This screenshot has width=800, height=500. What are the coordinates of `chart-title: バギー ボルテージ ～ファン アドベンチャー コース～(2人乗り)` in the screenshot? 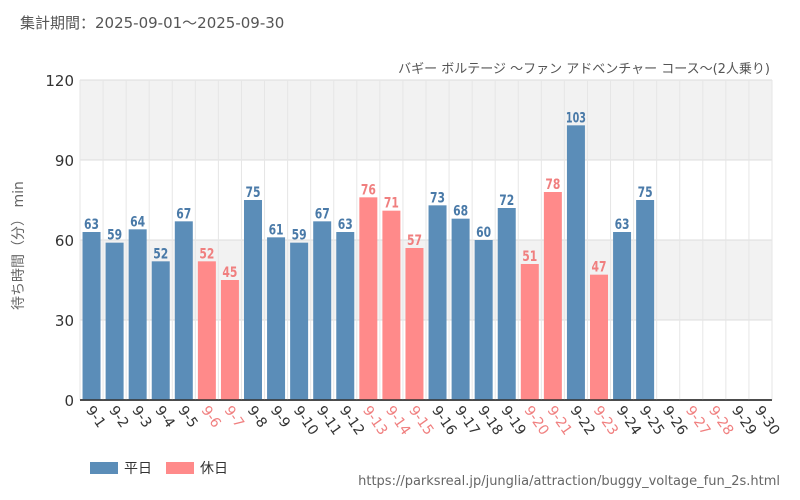 It's located at (584, 69).